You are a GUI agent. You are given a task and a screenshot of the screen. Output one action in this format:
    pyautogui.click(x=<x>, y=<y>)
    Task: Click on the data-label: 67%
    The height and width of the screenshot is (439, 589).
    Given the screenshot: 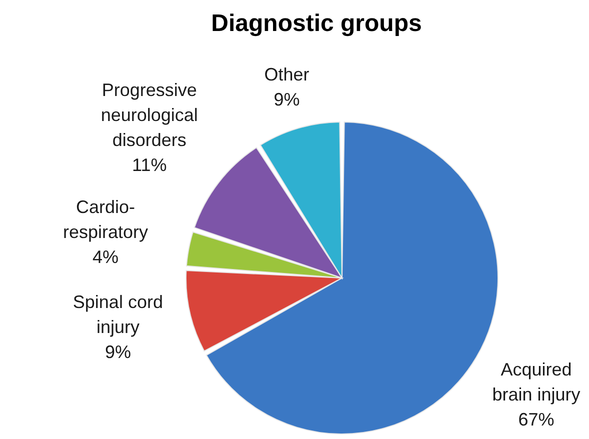 What is the action you would take?
    pyautogui.click(x=536, y=419)
    